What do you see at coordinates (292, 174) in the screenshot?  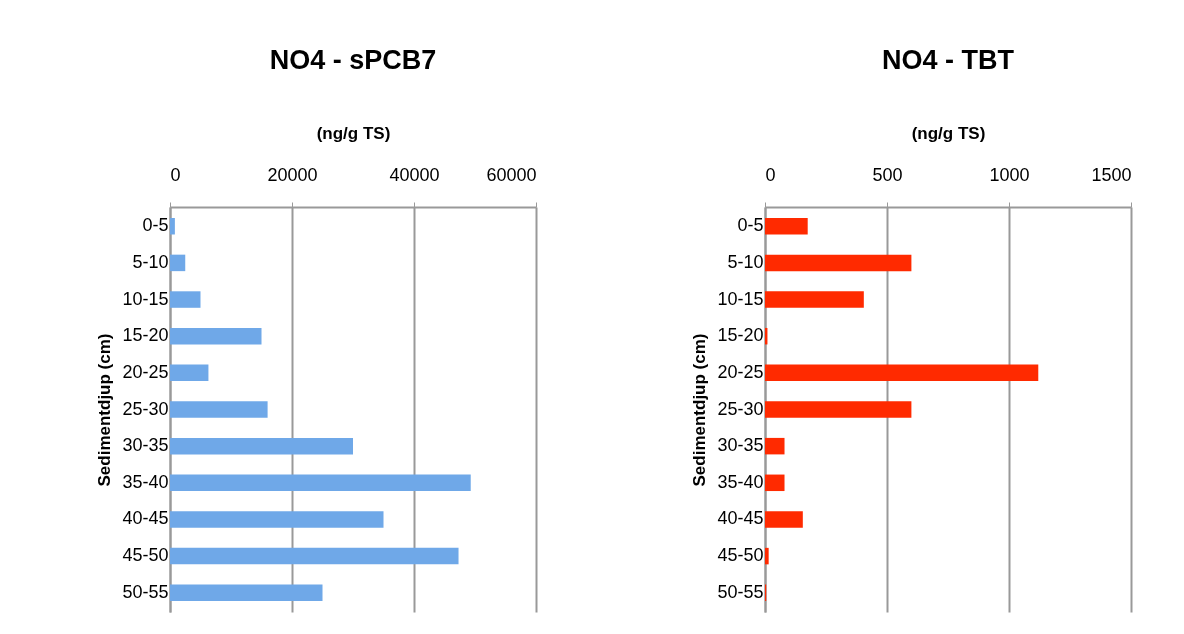 I see `x-tick-label: 20000` at bounding box center [292, 174].